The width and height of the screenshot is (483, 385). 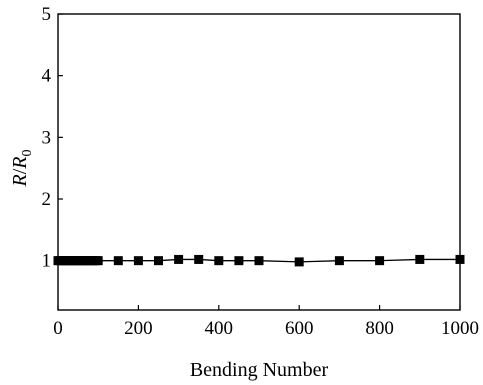 I want to click on x-axis-title: Bending Number, so click(x=259, y=370).